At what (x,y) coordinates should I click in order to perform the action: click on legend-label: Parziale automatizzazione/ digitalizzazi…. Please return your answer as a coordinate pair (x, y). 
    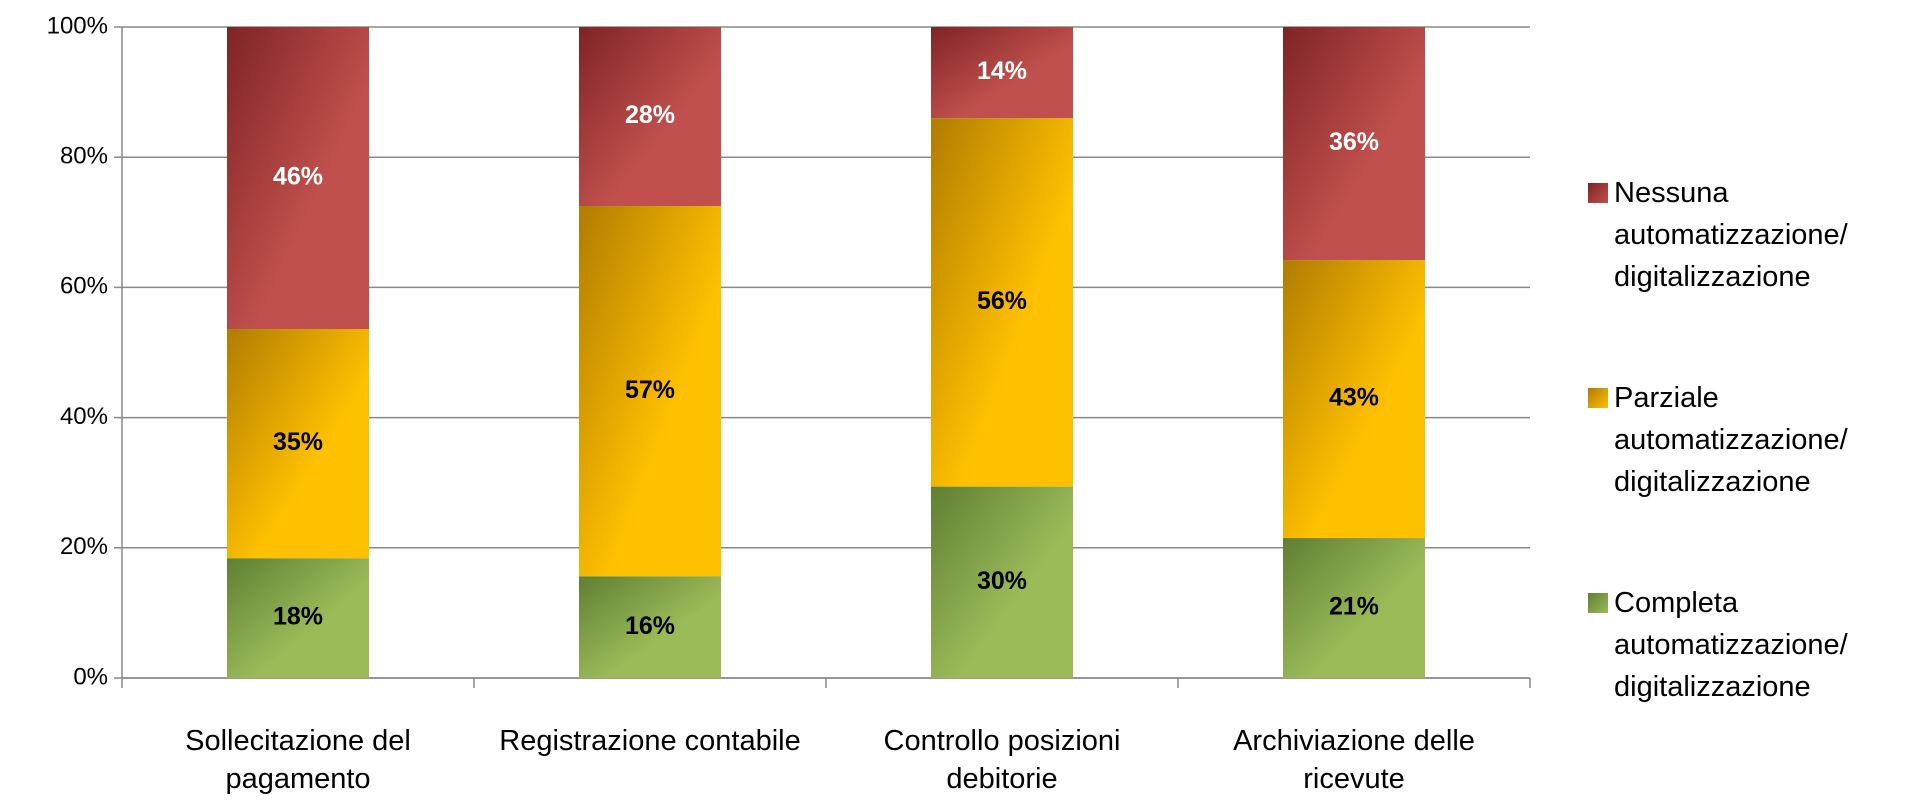
    Looking at the image, I should click on (1731, 440).